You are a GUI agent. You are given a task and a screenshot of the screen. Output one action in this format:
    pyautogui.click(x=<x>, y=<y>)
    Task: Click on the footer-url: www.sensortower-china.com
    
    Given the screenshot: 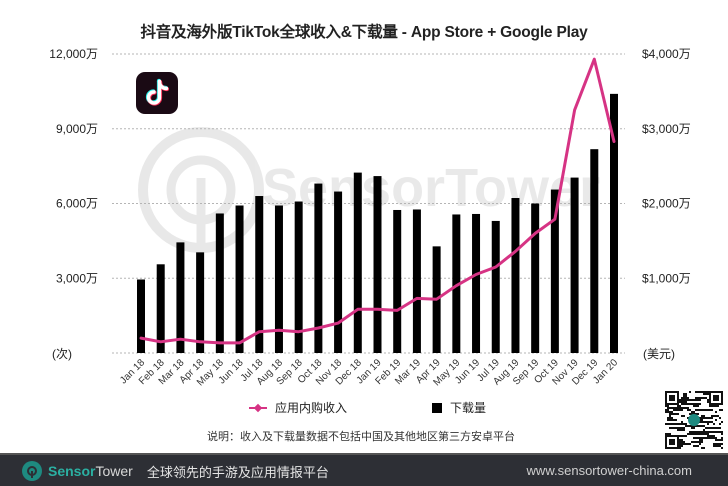 What is the action you would take?
    pyautogui.click(x=609, y=470)
    